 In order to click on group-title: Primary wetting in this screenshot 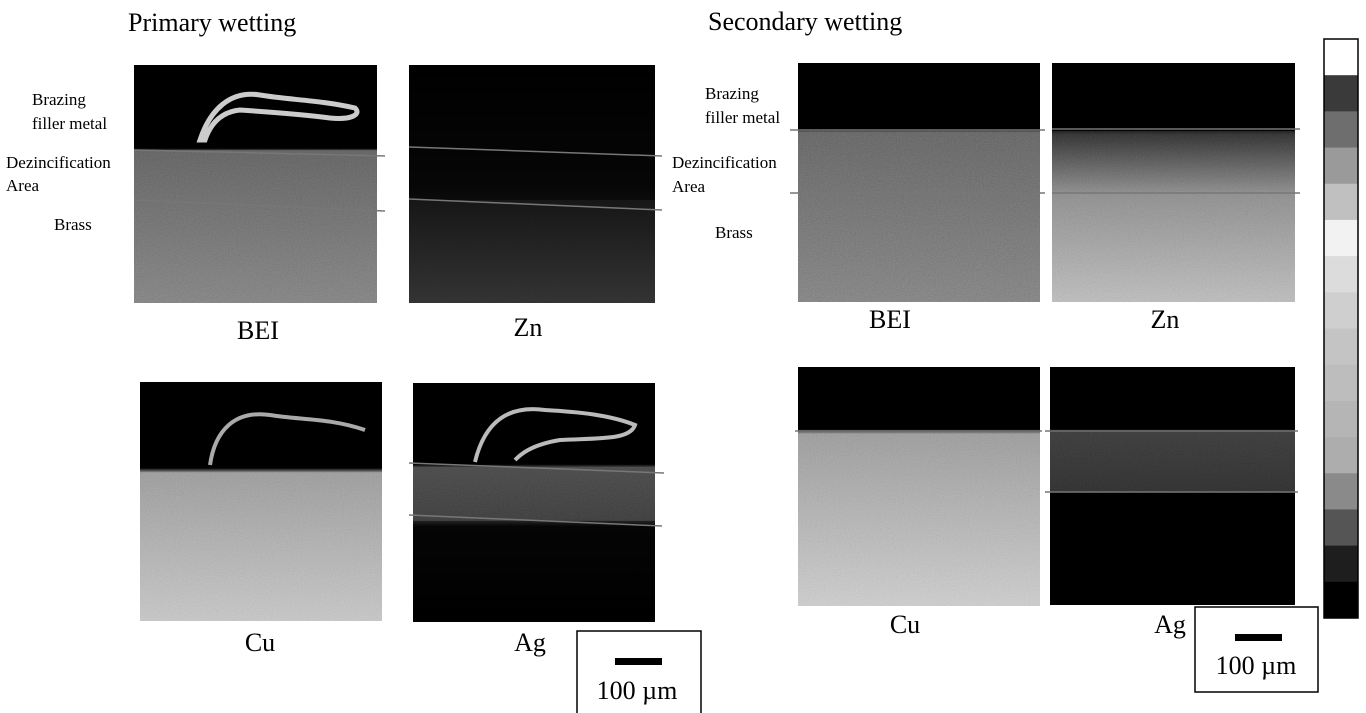, I will do `click(212, 22)`.